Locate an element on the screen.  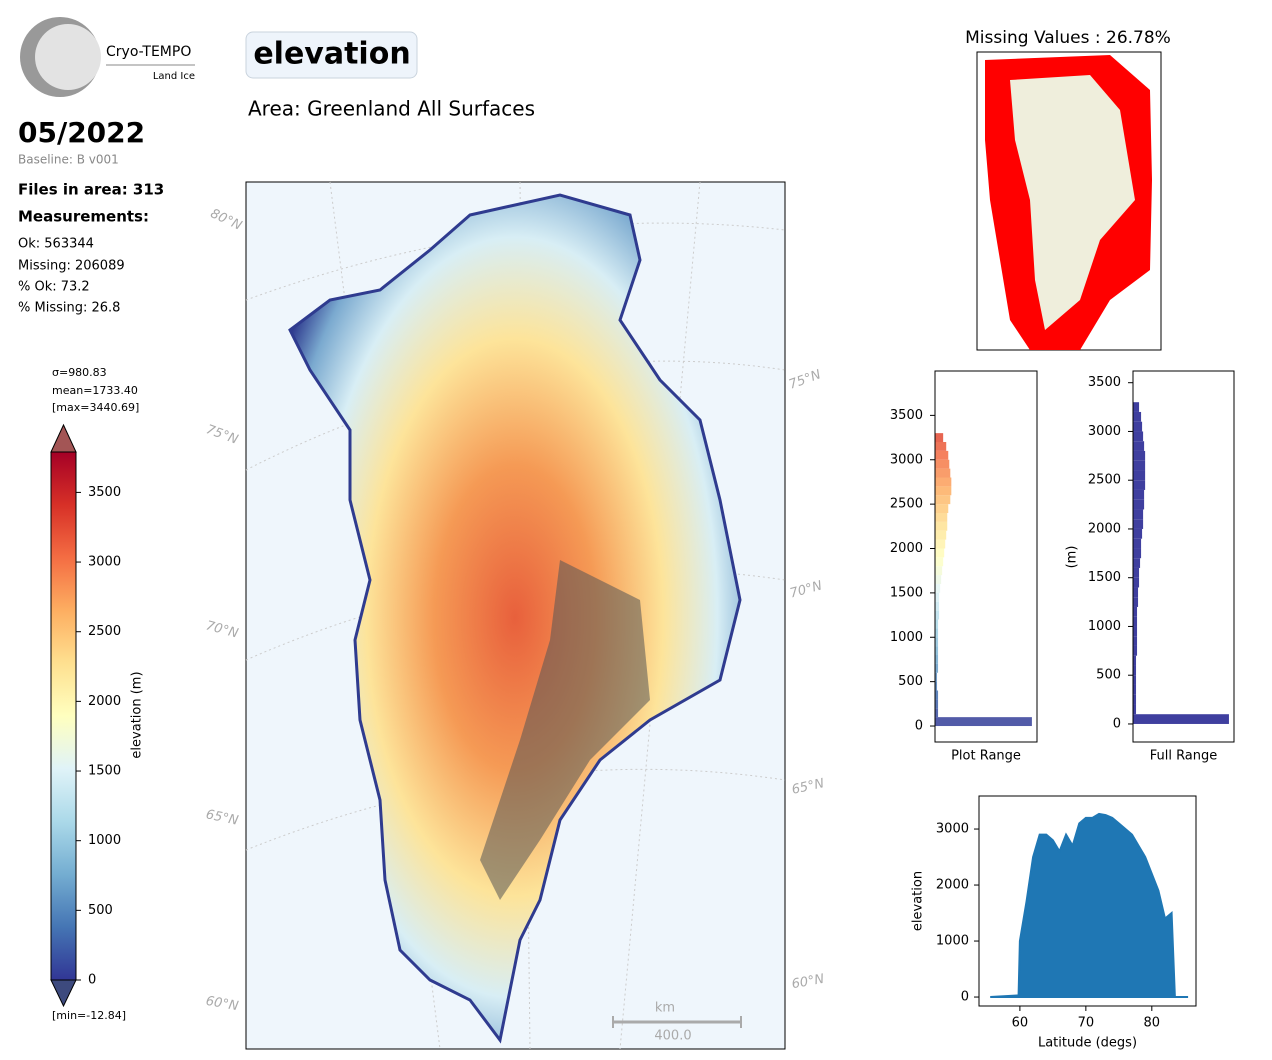
lat-label: 80°N is located at coordinates (226, 220).